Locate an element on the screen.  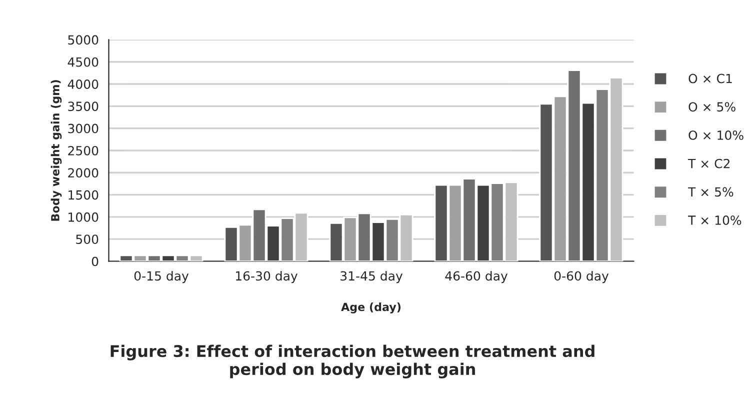
x-tick-label: 46-60 day is located at coordinates (476, 277).